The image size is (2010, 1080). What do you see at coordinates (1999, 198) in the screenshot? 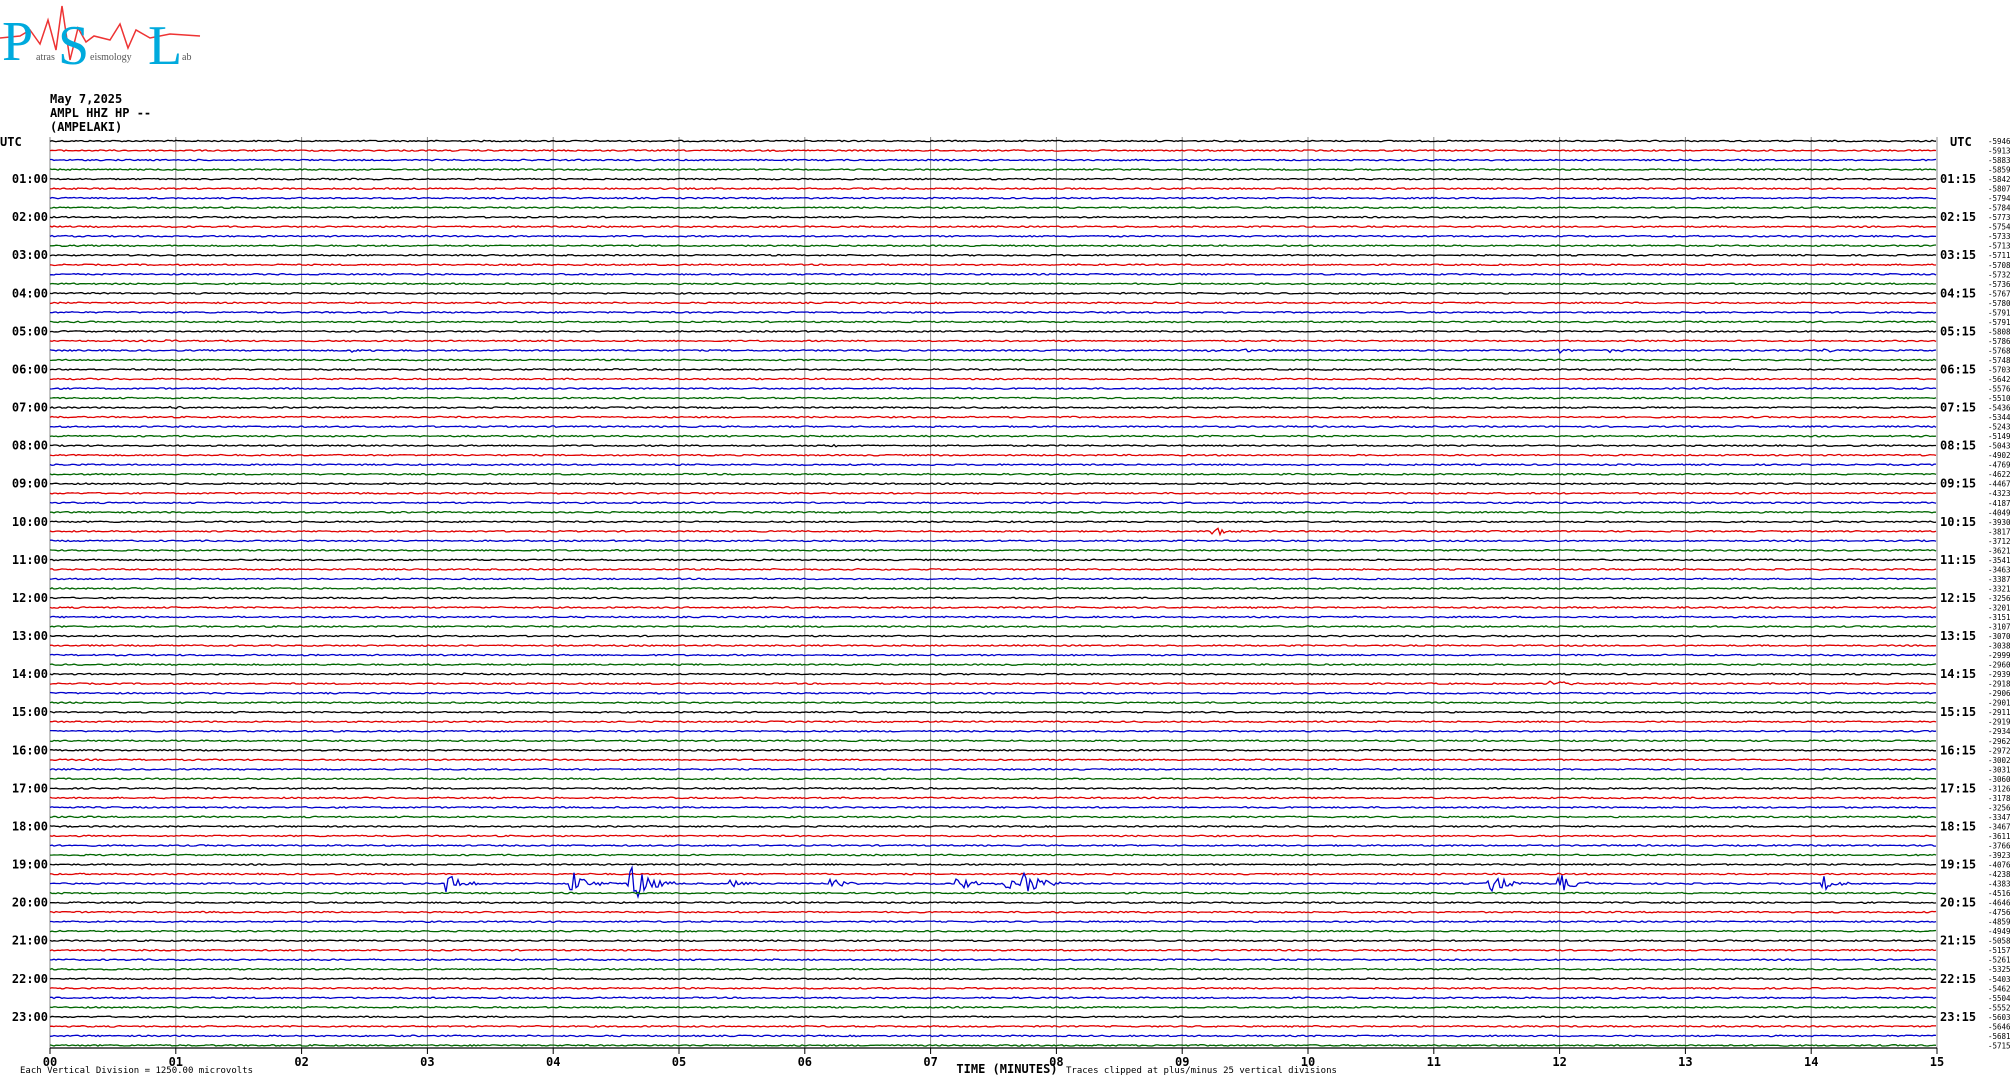
I see `trace-offset-label: -5794` at bounding box center [1999, 198].